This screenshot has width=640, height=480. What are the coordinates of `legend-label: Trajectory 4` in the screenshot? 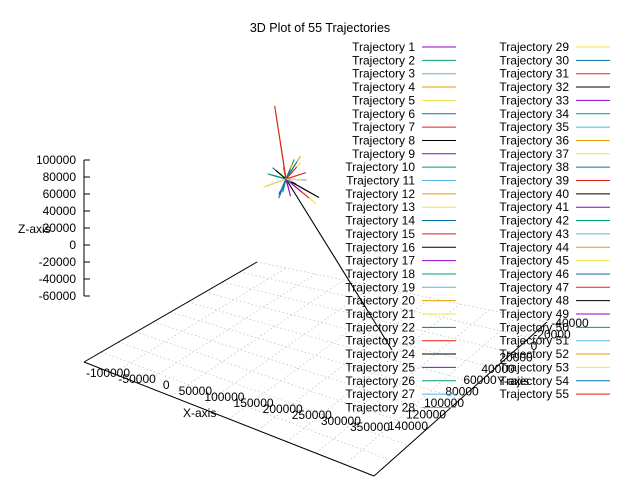 It's located at (383, 87).